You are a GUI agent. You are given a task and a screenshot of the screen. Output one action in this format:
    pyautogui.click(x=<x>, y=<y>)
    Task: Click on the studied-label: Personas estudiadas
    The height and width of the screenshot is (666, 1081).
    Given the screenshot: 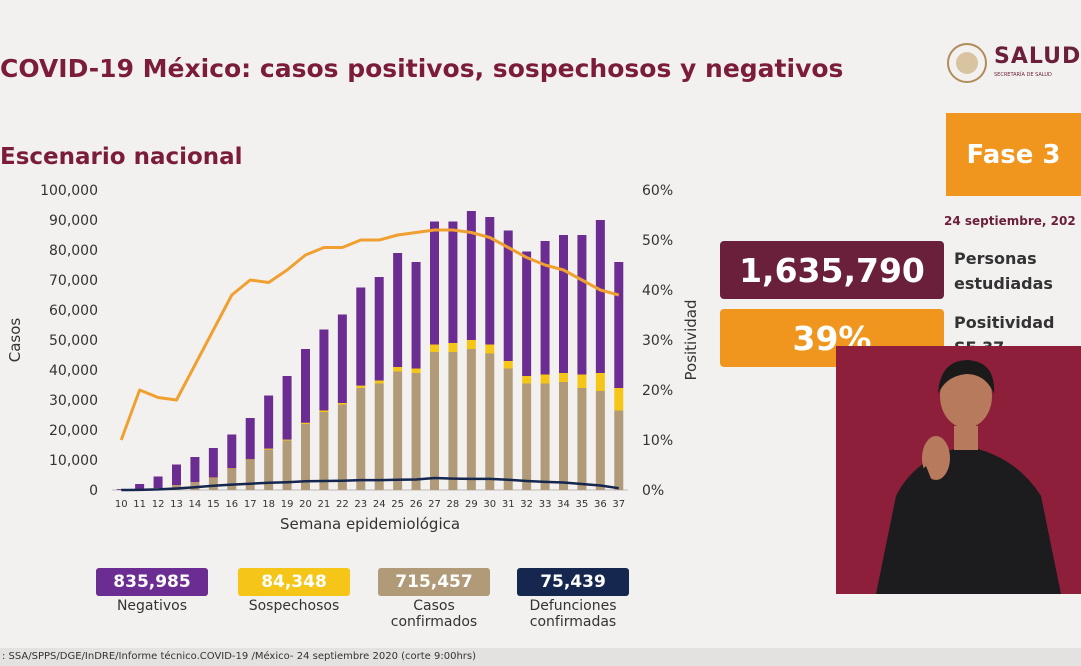 What is the action you would take?
    pyautogui.click(x=1003, y=271)
    